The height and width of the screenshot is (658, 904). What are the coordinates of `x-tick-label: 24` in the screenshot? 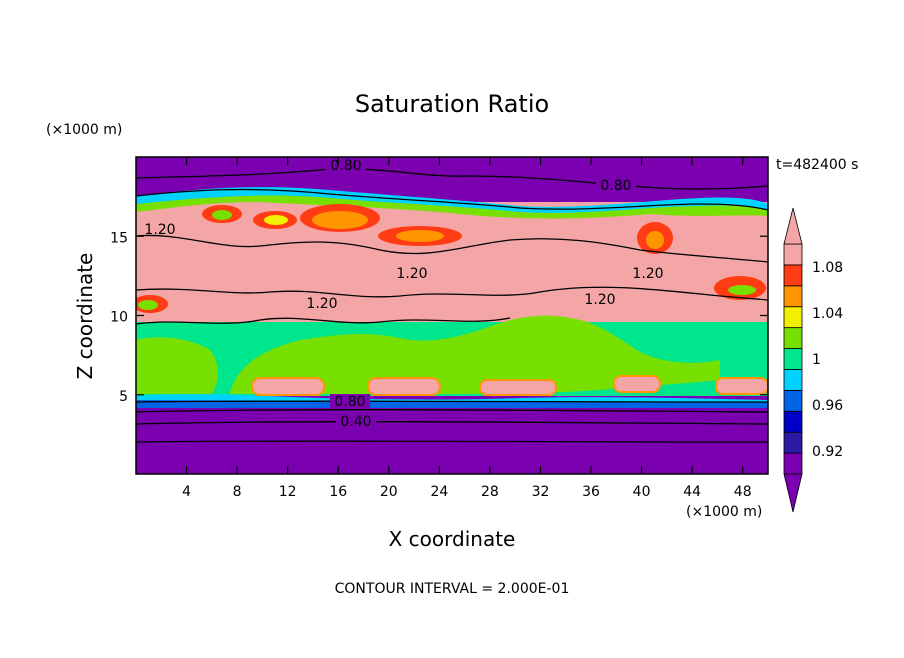 It's located at (439, 492).